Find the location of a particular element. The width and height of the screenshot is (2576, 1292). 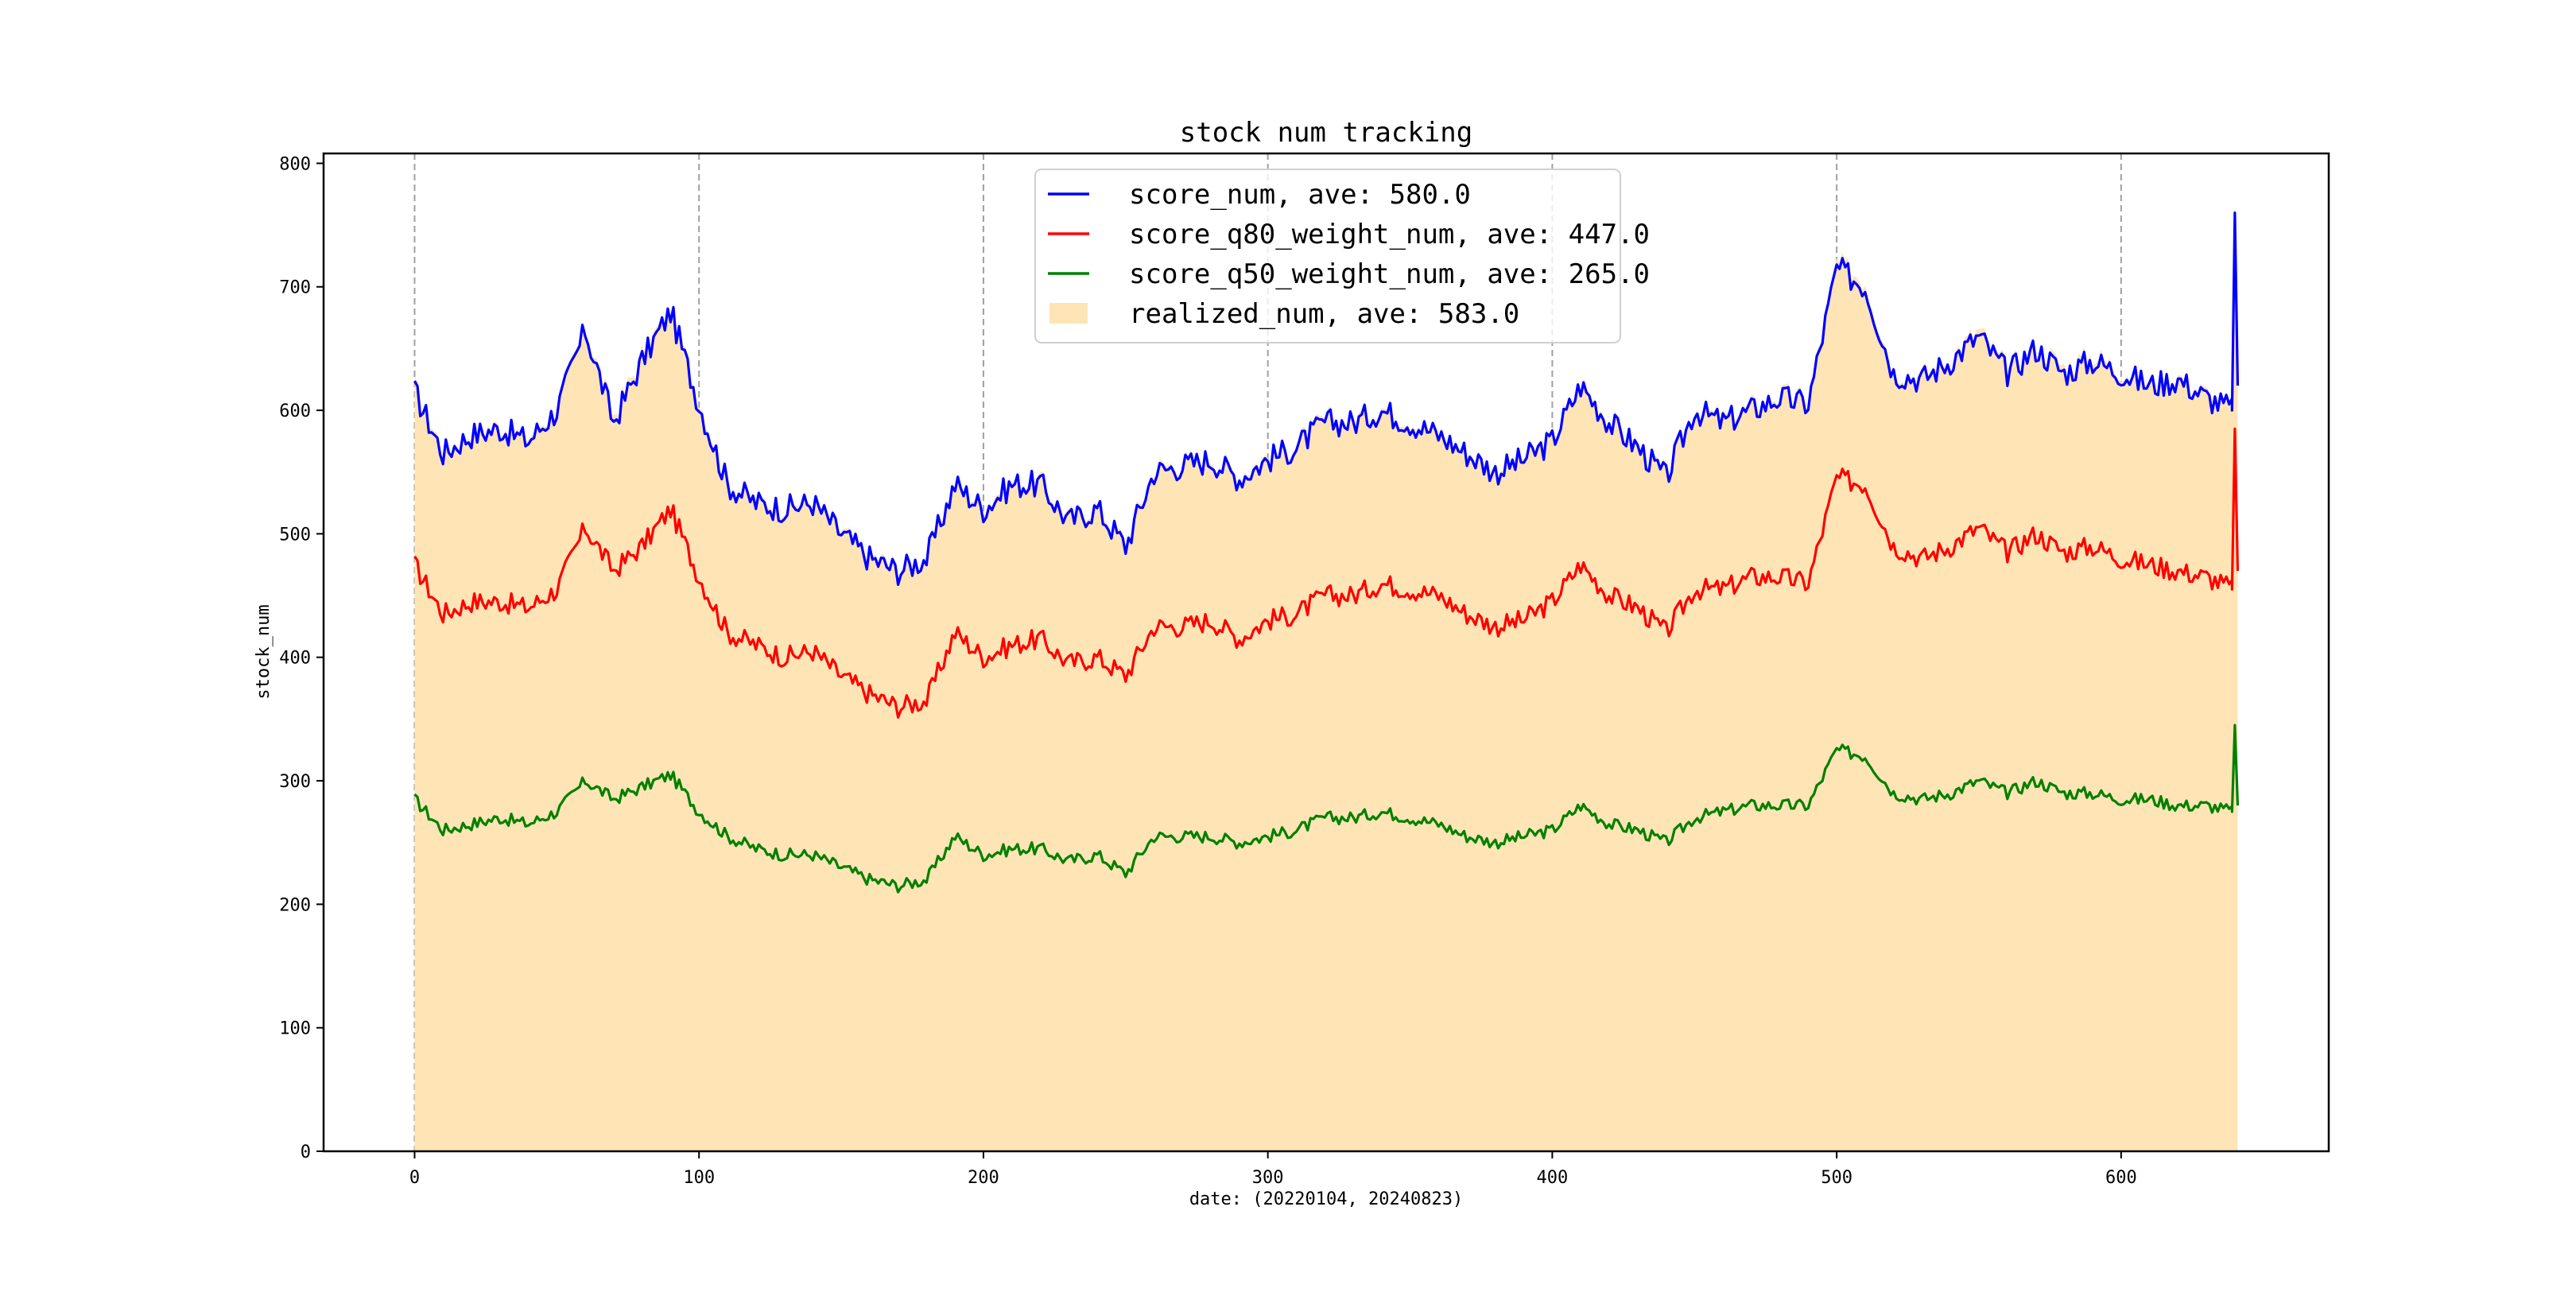

x-tick-label: 100 is located at coordinates (699, 1178).